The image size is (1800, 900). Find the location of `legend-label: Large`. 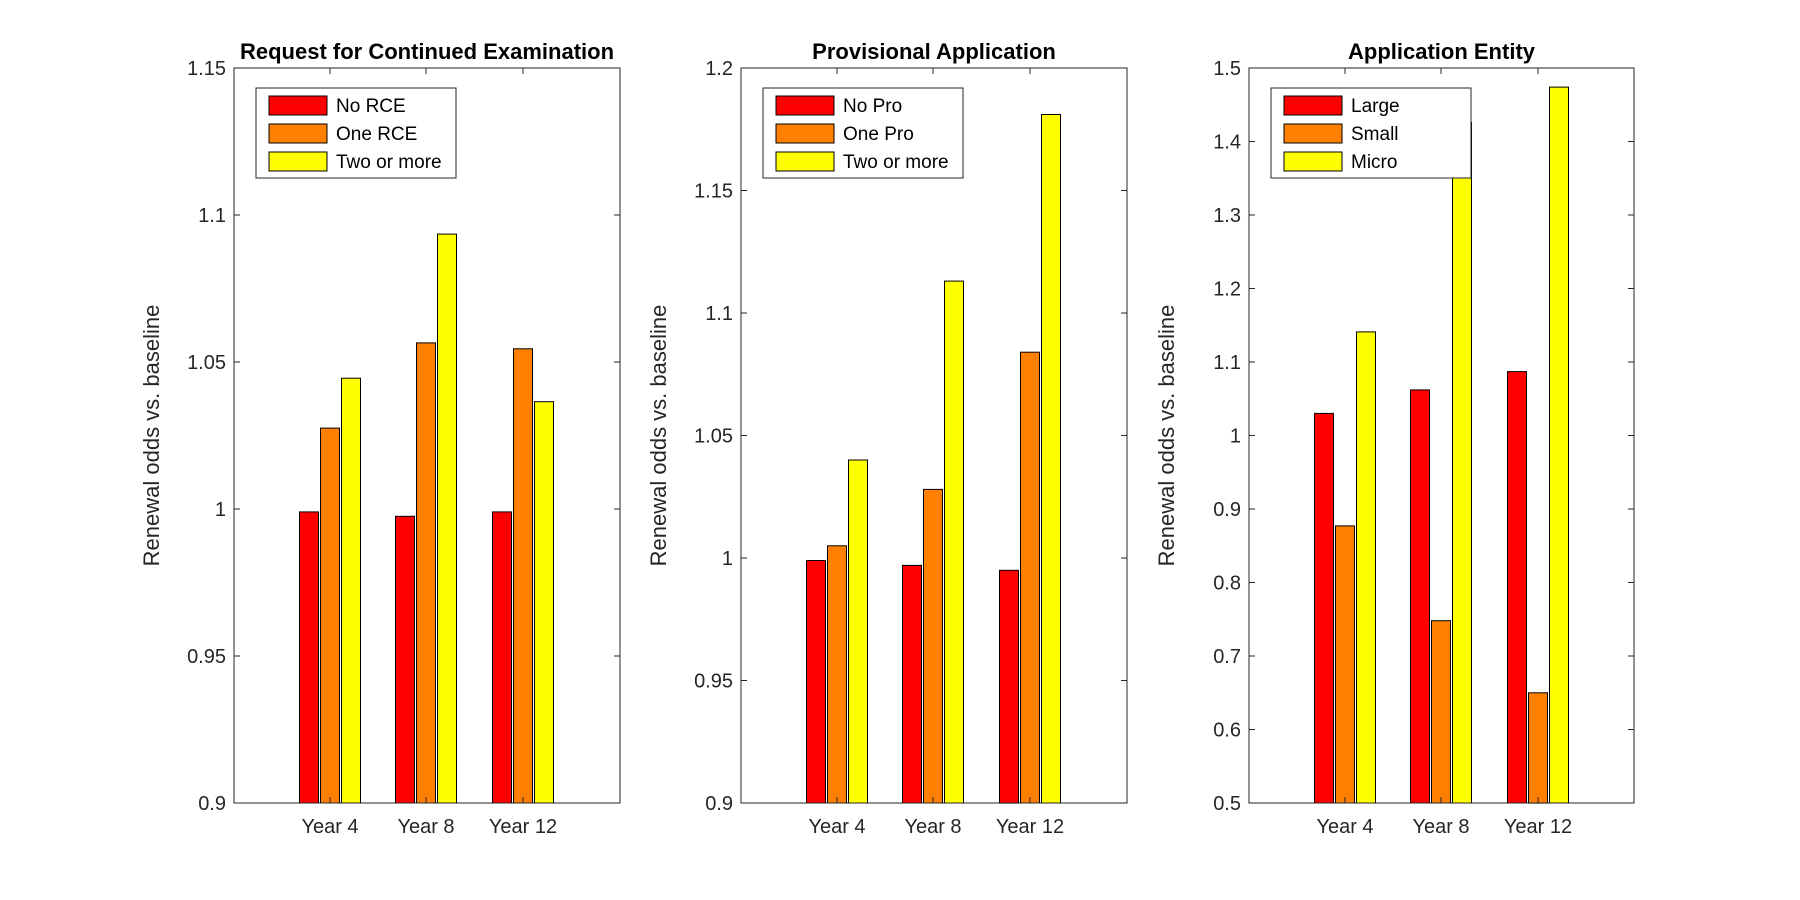

legend-label: Large is located at coordinates (1375, 106).